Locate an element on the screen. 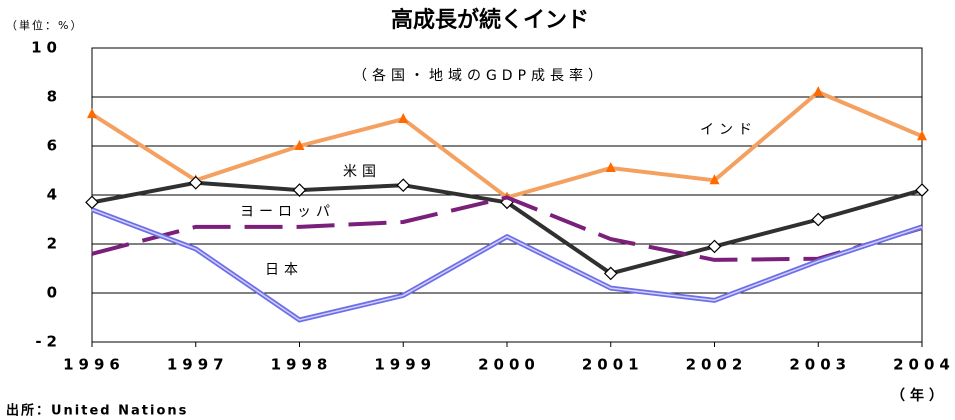 The width and height of the screenshot is (955, 420). series-label: ヨーロッパ is located at coordinates (287, 212).